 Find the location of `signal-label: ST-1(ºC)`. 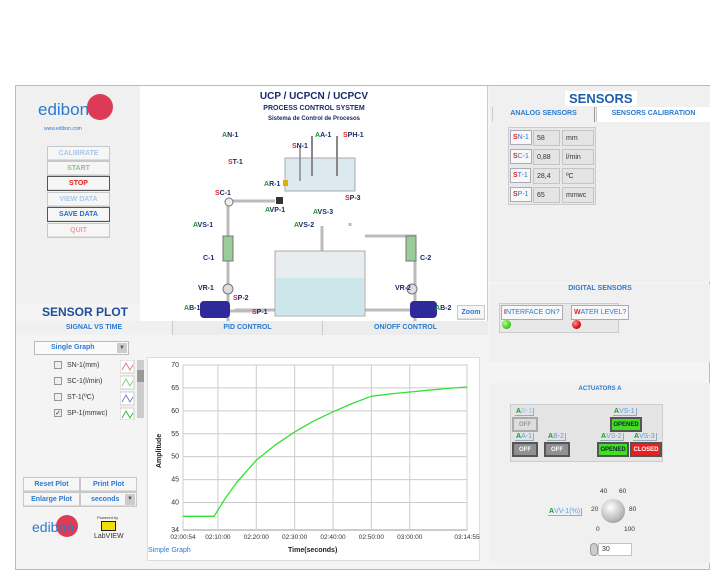

signal-label: ST-1(ºC) is located at coordinates (81, 397).